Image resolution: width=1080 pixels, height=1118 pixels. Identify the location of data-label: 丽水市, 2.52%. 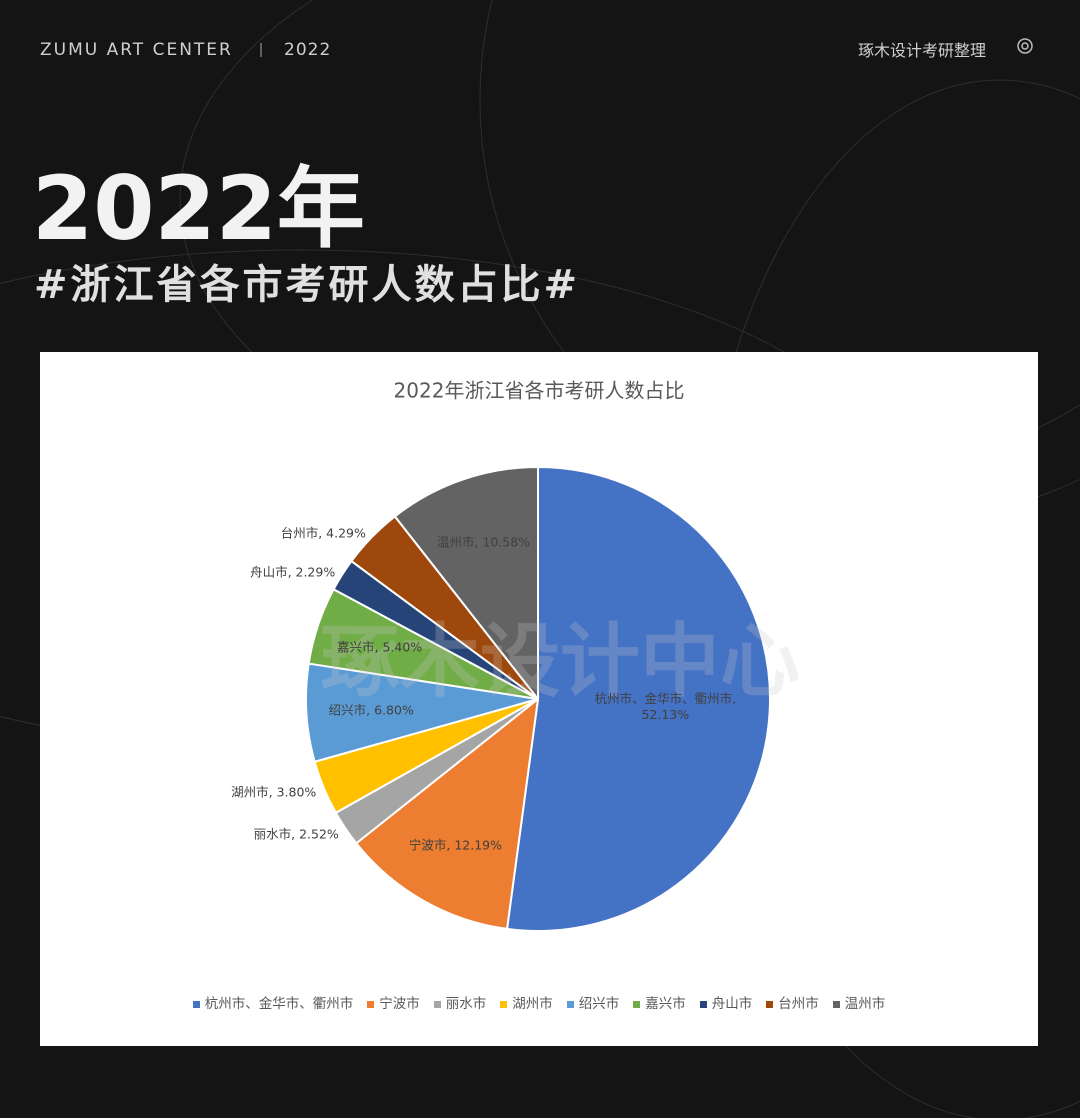
(296, 834).